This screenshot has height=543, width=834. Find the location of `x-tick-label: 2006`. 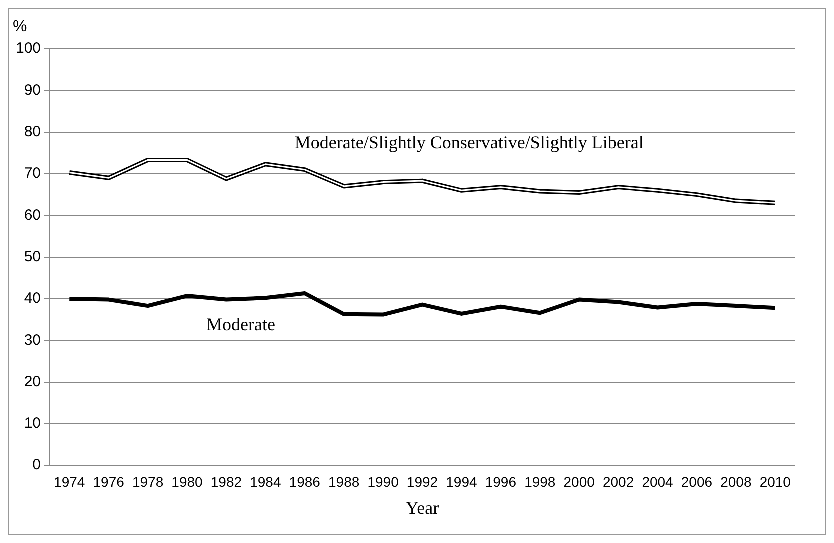

x-tick-label: 2006 is located at coordinates (697, 482).